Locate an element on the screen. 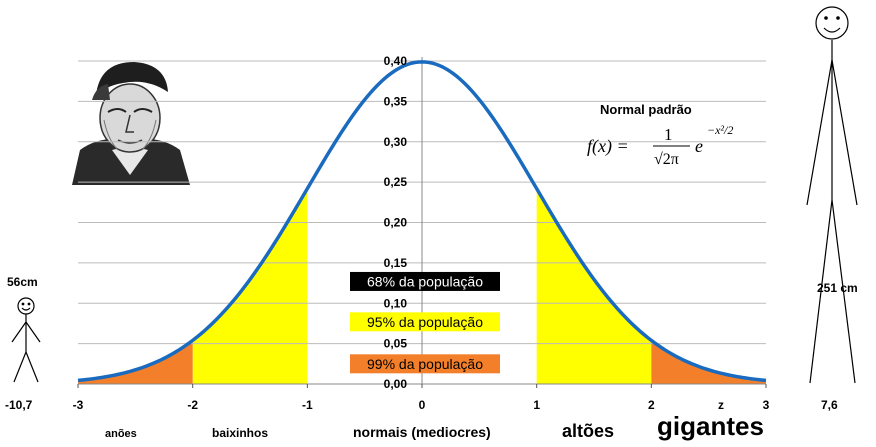  category-label-altoes: altões is located at coordinates (588, 431).